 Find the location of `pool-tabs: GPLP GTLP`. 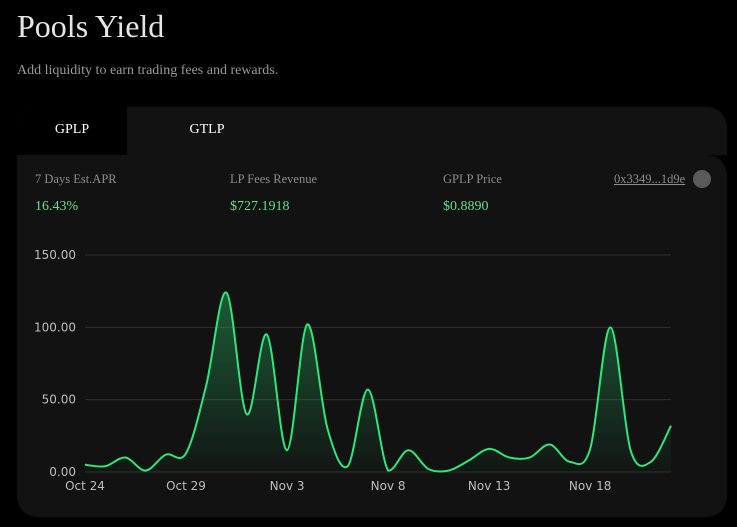

pool-tabs: GPLP GTLP is located at coordinates (372, 131).